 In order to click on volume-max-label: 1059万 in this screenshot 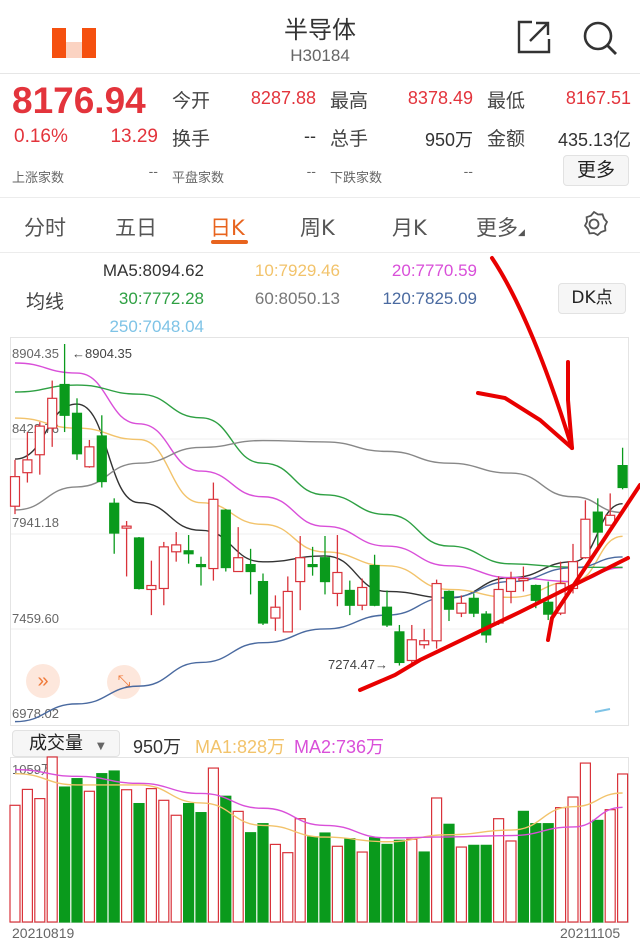, I will do `click(33, 769)`.